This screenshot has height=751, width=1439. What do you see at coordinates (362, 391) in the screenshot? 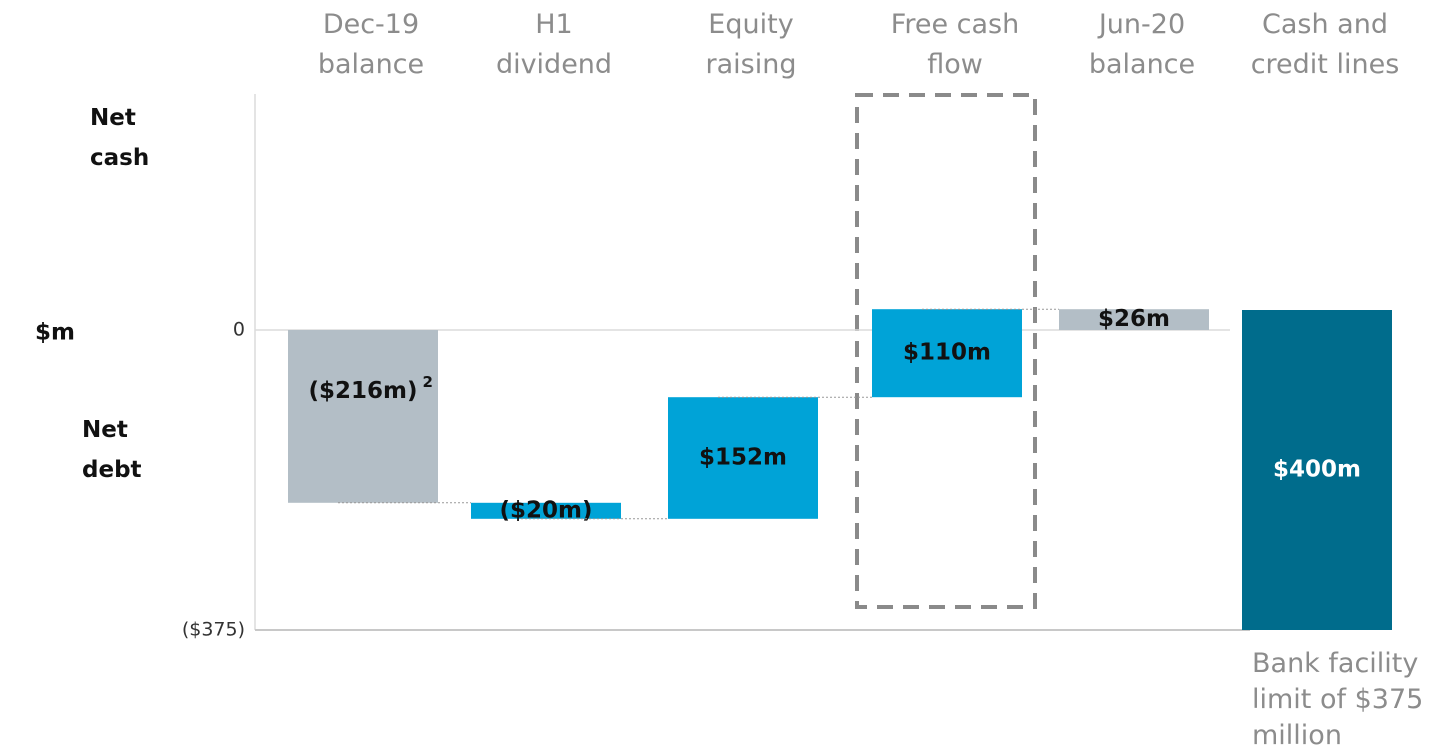
I see `value-label: ($216m)` at bounding box center [362, 391].